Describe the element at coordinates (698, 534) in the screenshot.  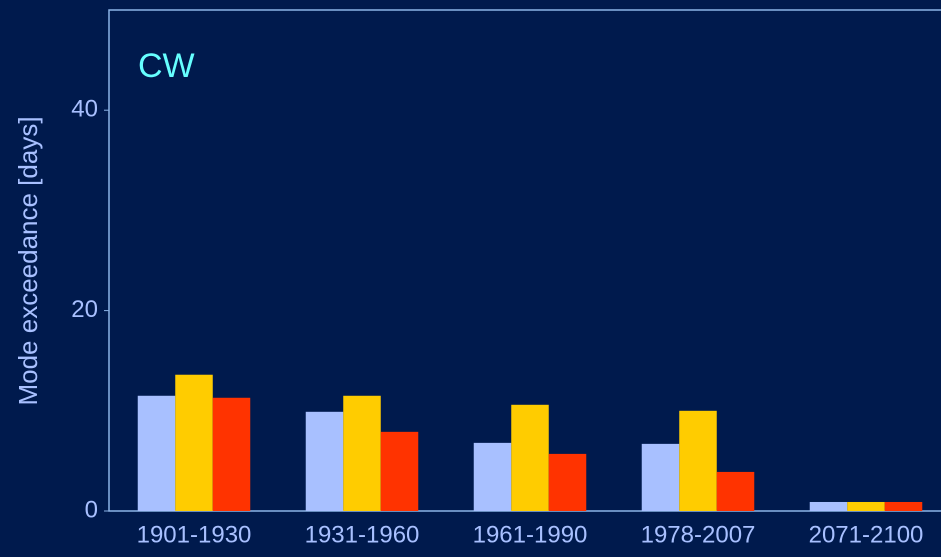
I see `x-tick-label: 1978-2007` at that location.